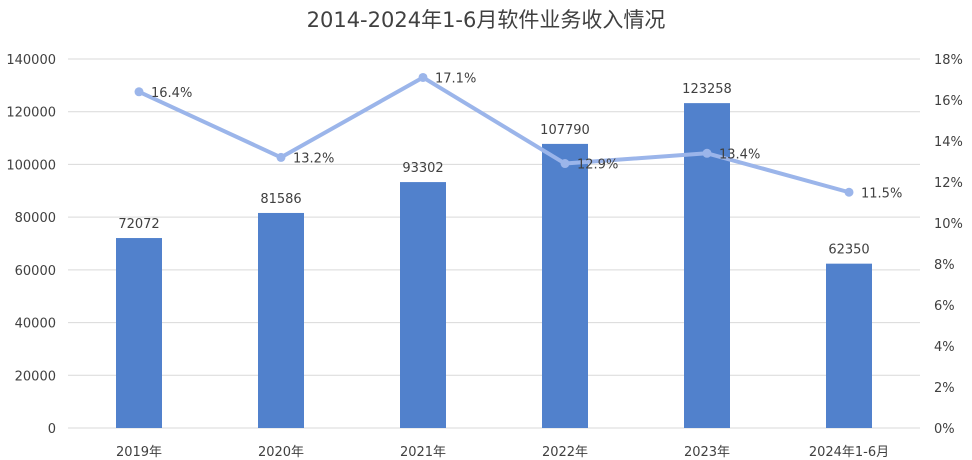 Image resolution: width=972 pixels, height=460 pixels. What do you see at coordinates (944, 429) in the screenshot?
I see `y-right-tick-label: 0%` at bounding box center [944, 429].